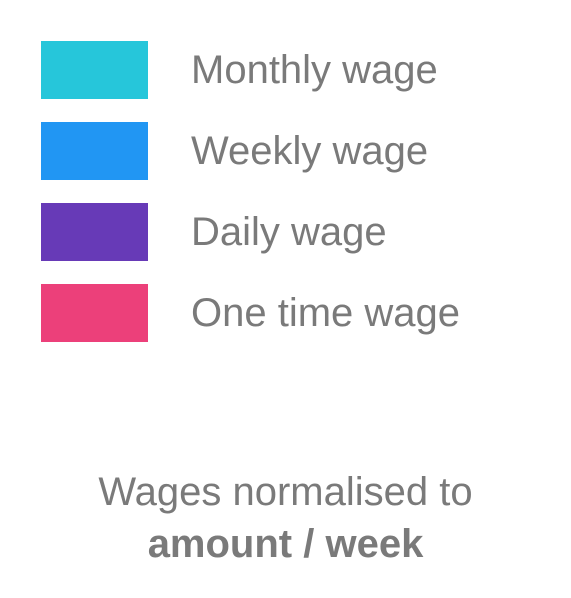 Image resolution: width=571 pixels, height=598 pixels. I want to click on legend-item-weekly: Weekly wage, so click(296, 151).